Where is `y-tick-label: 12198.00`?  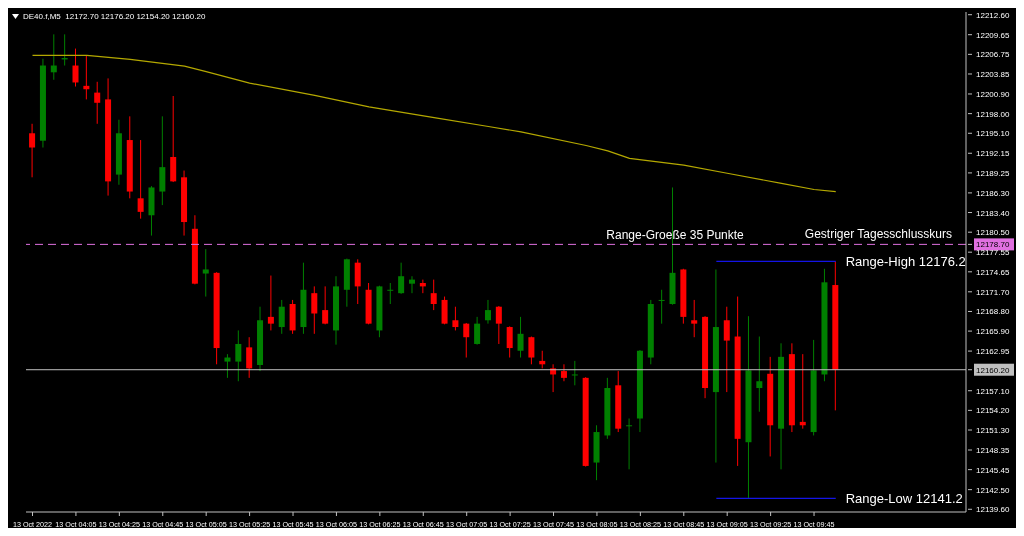
y-tick-label: 12198.00 is located at coordinates (993, 114).